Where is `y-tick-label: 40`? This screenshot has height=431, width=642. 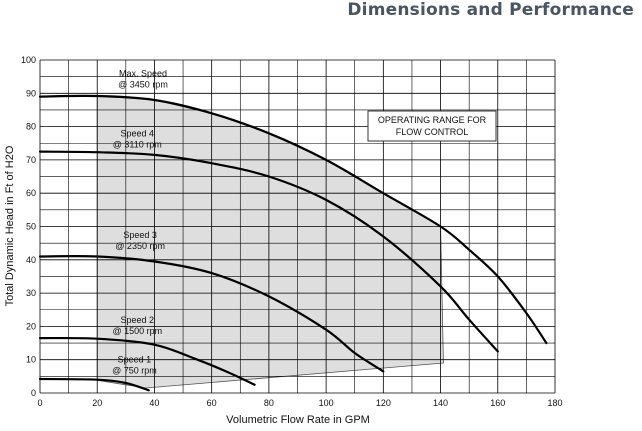
y-tick-label: 40 is located at coordinates (31, 260).